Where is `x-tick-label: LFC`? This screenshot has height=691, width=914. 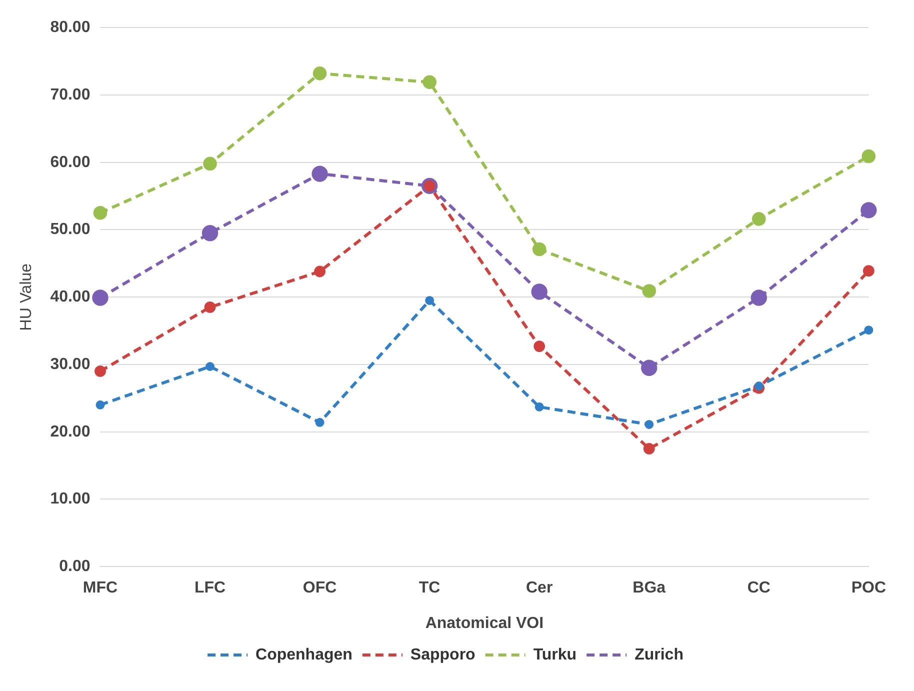 x-tick-label: LFC is located at coordinates (210, 588).